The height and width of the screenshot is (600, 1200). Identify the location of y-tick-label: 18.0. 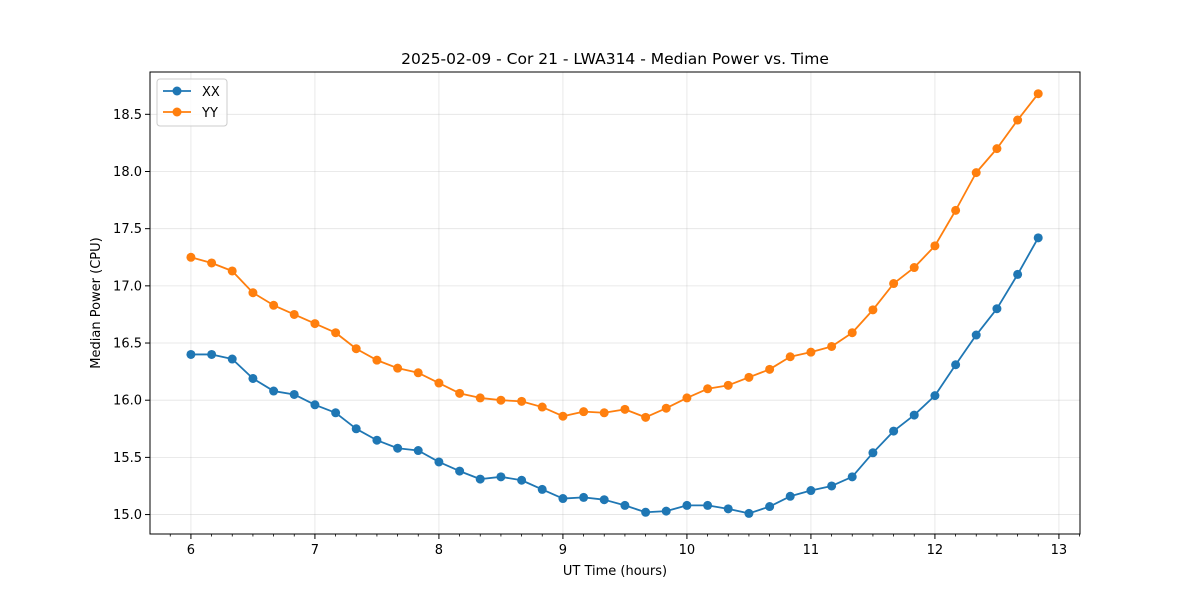
(127, 172).